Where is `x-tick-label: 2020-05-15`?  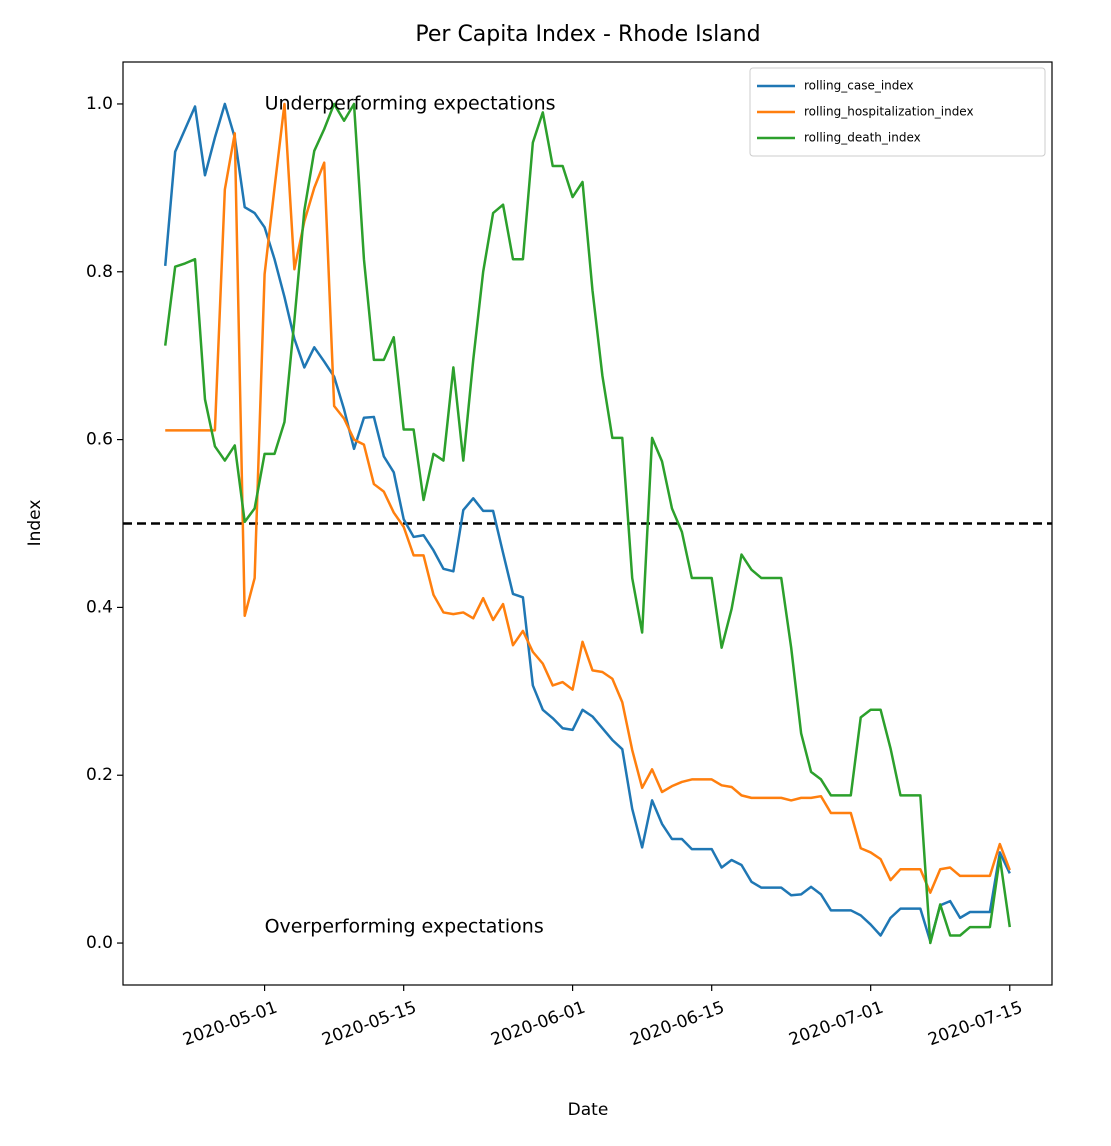
x-tick-label: 2020-05-15 is located at coordinates (369, 1024).